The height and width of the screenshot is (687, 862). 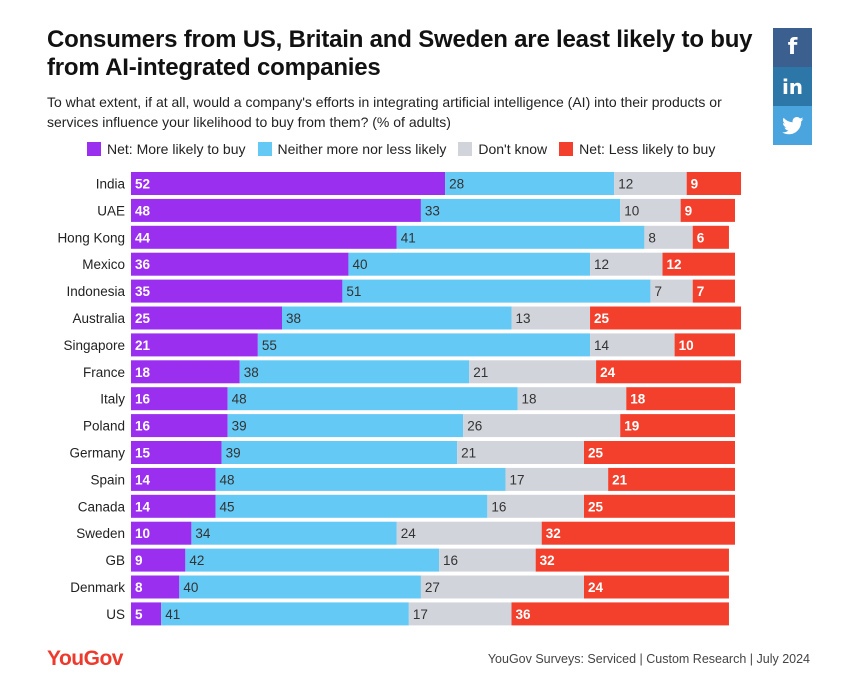 What do you see at coordinates (656, 587) in the screenshot?
I see `bar-net-less-likely-to-buy-denmark` at bounding box center [656, 587].